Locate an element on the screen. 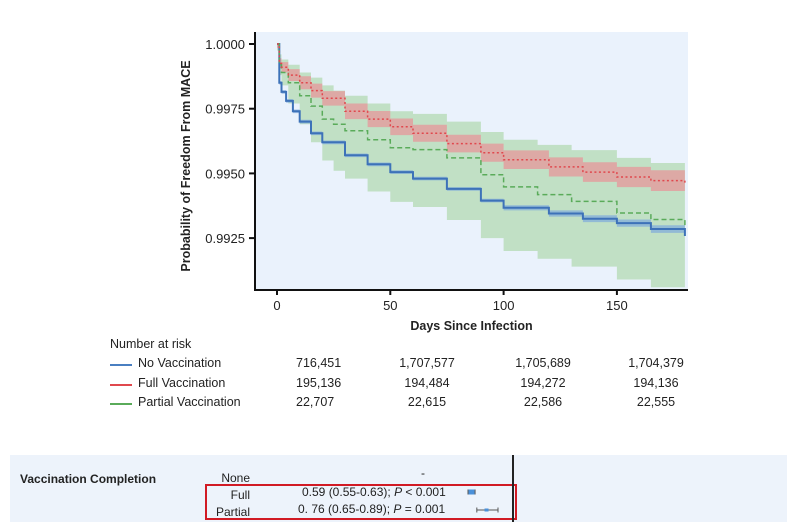 Image resolution: width=800 pixels, height=522 pixels. x-tick-label: 0 is located at coordinates (276, 305).